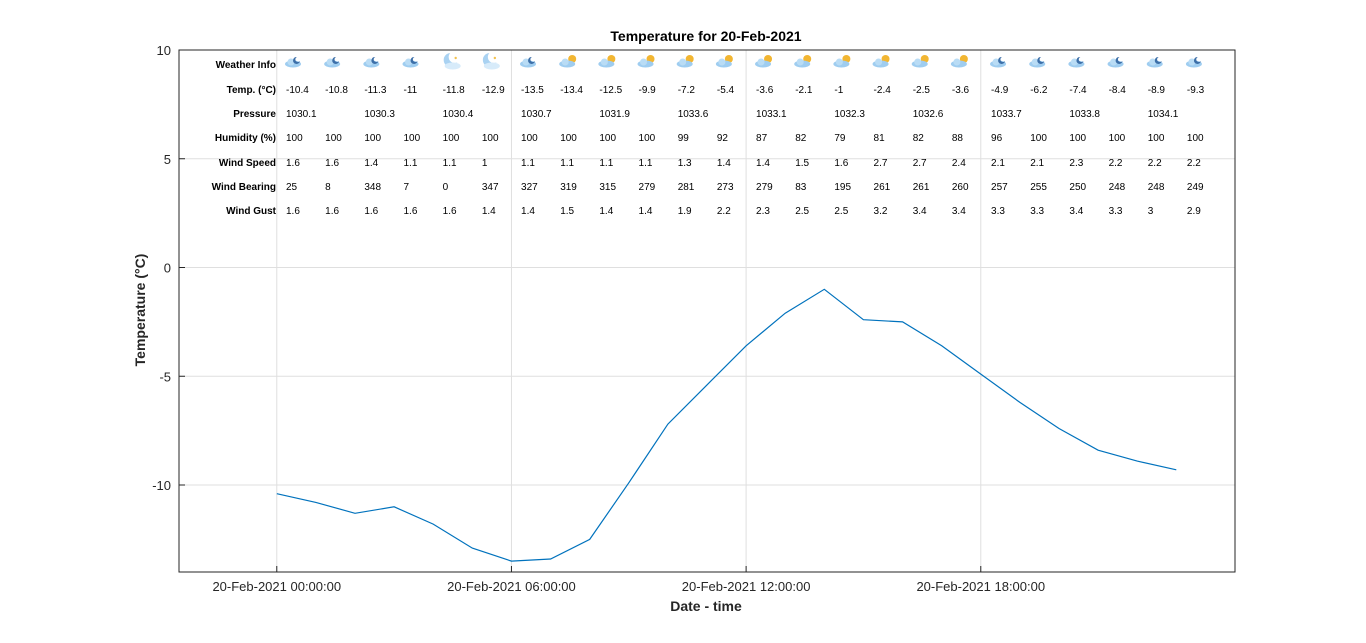  Describe the element at coordinates (493, 90) in the screenshot. I see `table-cell: -12.9` at that location.